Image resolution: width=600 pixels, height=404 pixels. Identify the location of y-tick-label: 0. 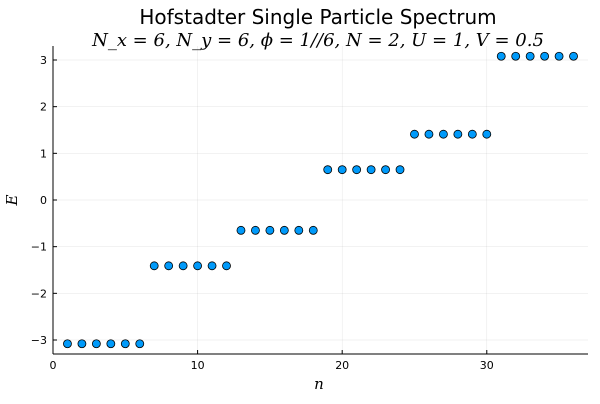
(43, 200).